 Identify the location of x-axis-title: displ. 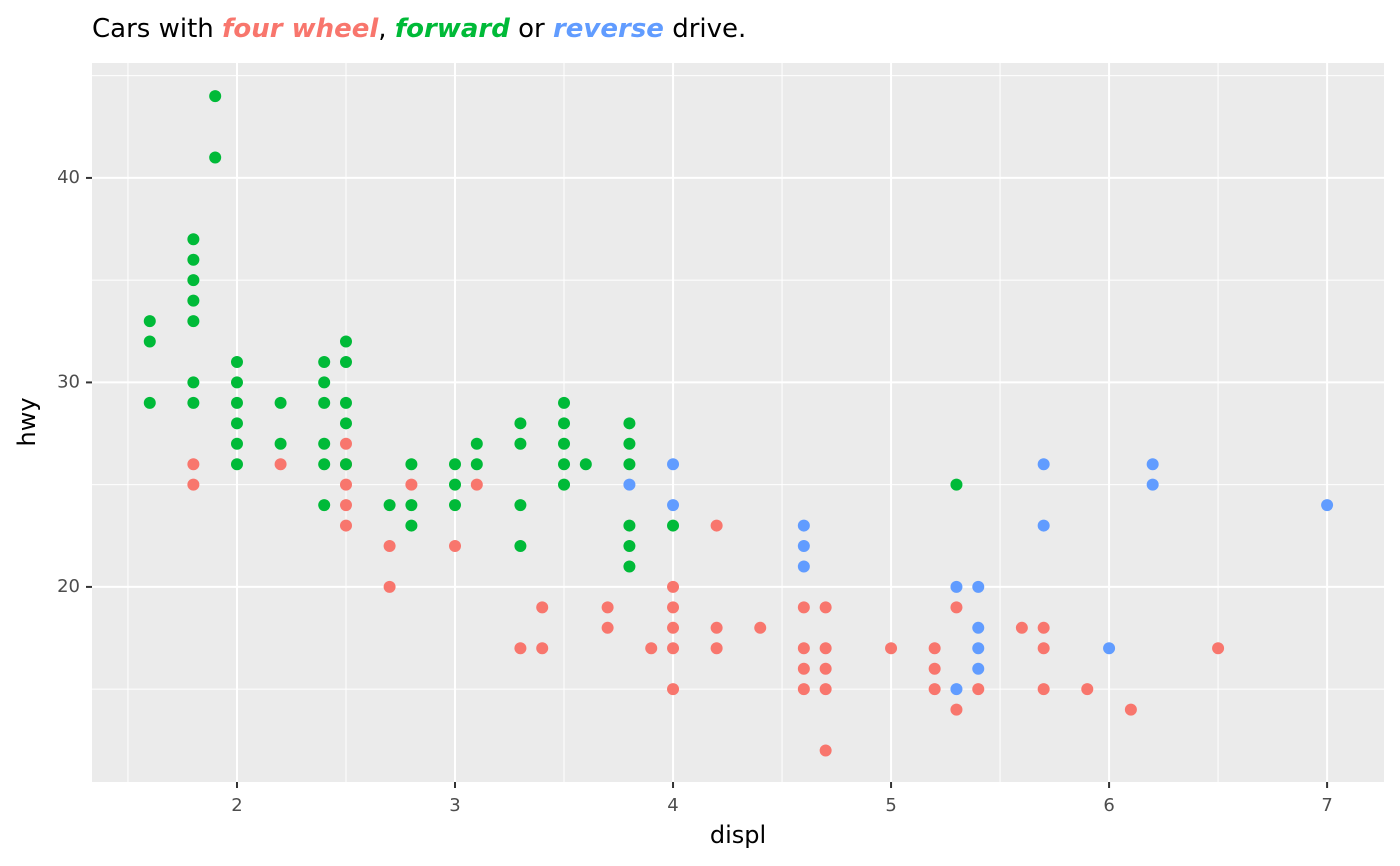
(738, 835).